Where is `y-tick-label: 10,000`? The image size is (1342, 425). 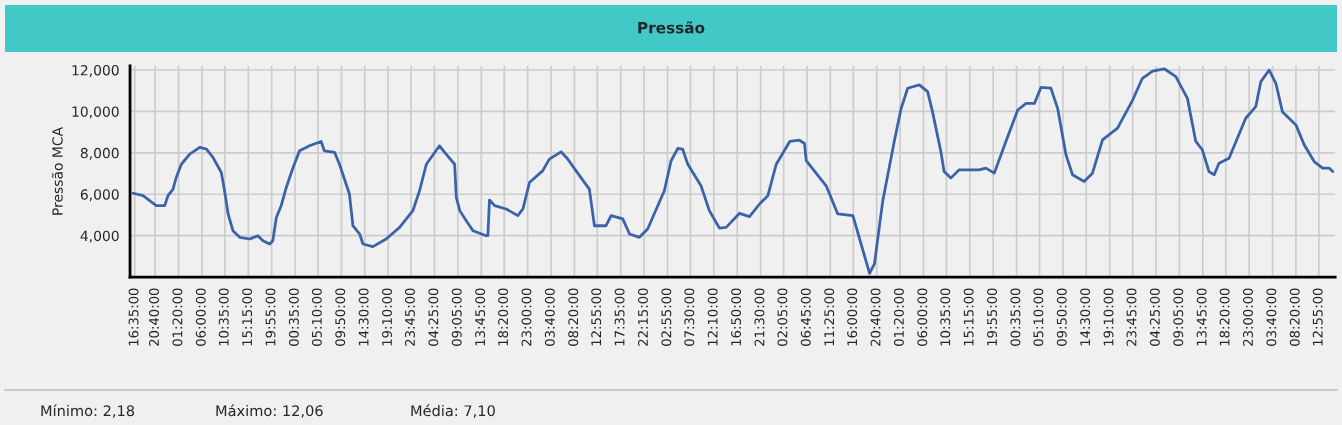
y-tick-label: 10,000 is located at coordinates (95, 112).